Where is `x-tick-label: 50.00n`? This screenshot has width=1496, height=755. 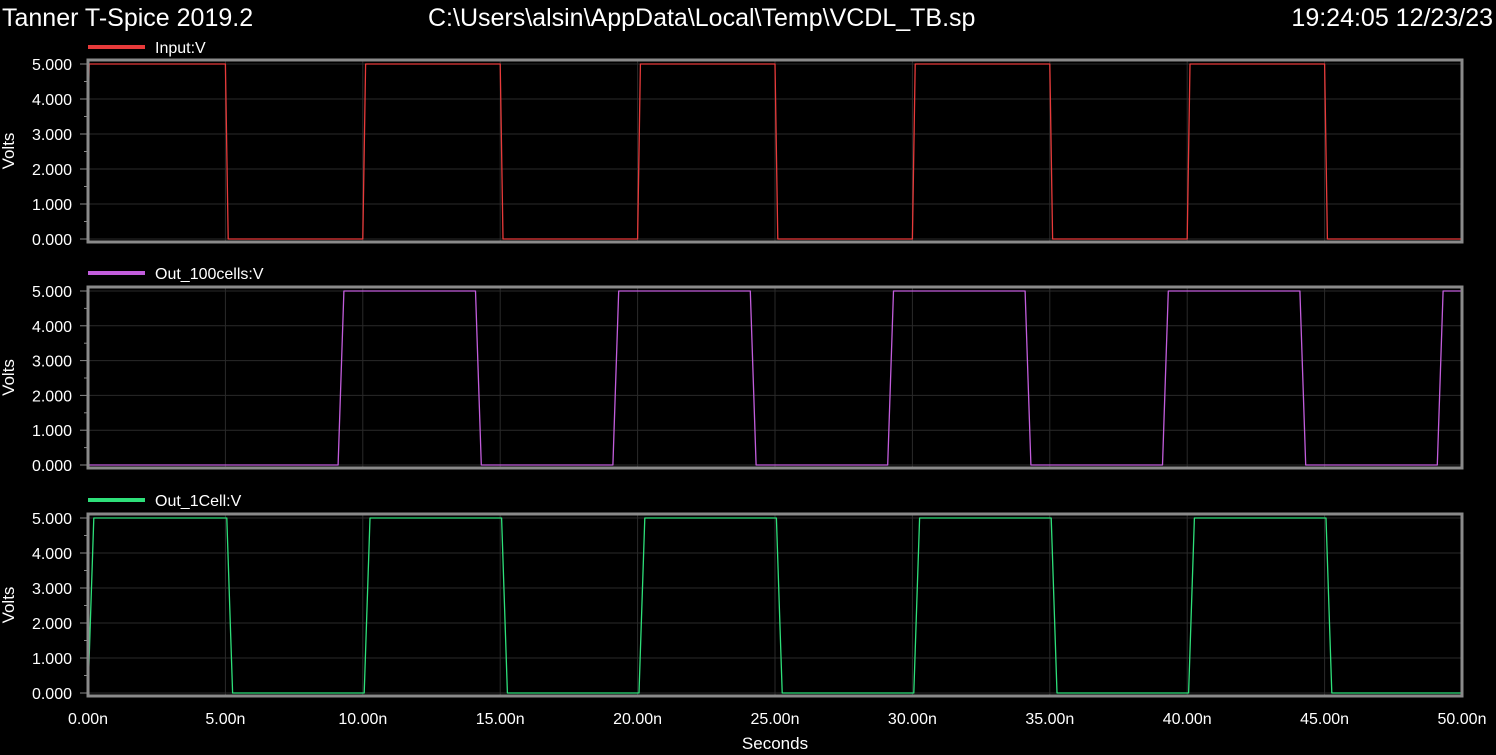
x-tick-label: 50.00n is located at coordinates (1462, 719).